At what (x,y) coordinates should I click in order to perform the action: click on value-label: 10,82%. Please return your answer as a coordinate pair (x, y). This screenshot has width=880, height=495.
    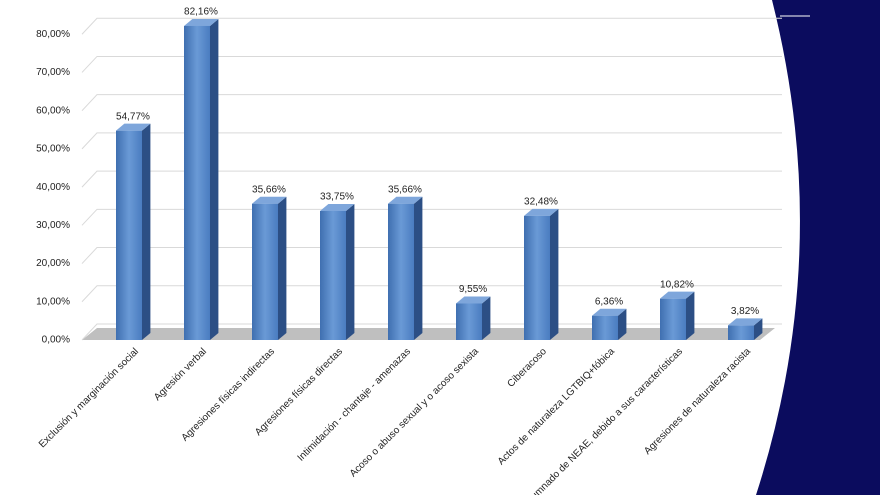
    Looking at the image, I should click on (677, 284).